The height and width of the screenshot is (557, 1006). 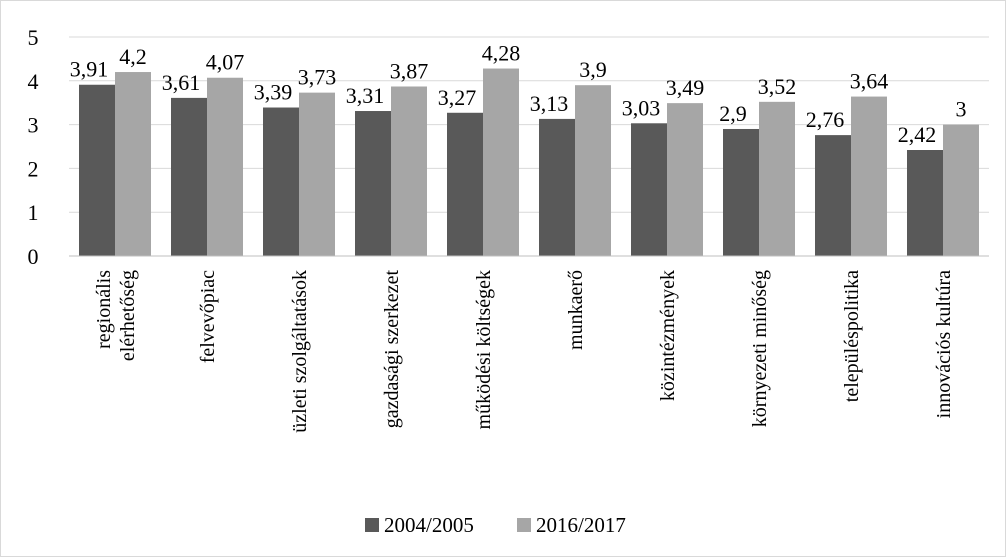 I want to click on data-label: 2,76, so click(x=825, y=119).